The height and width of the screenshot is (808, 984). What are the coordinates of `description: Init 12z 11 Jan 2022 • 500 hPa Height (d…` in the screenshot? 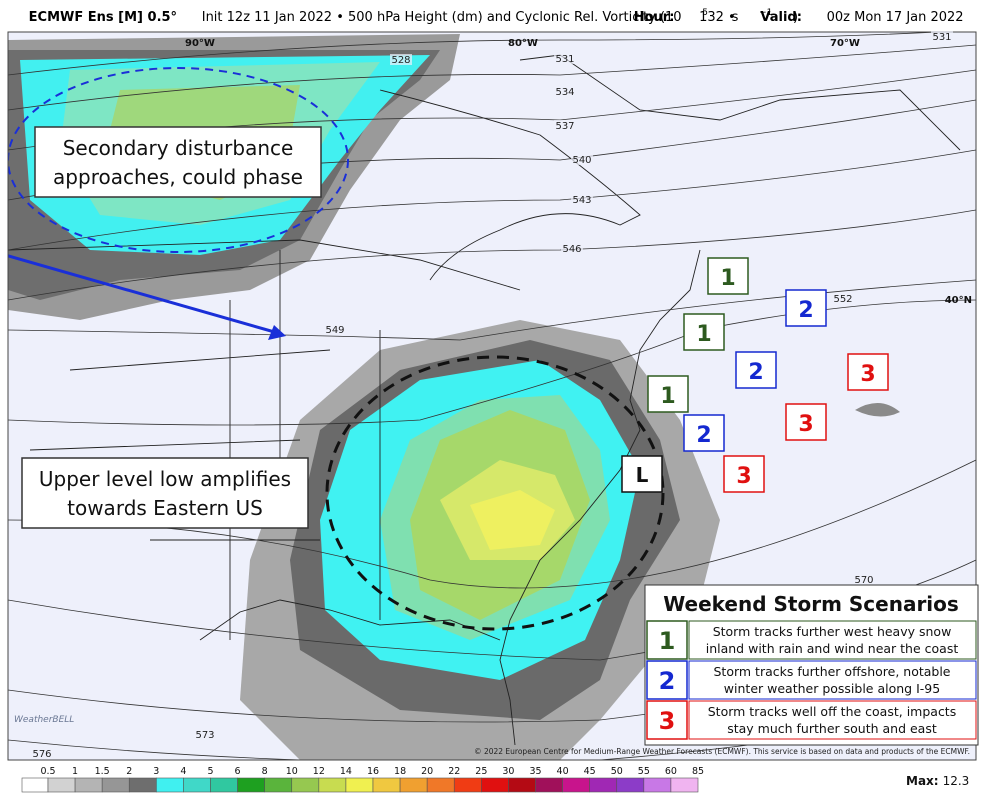 It's located at (442, 17).